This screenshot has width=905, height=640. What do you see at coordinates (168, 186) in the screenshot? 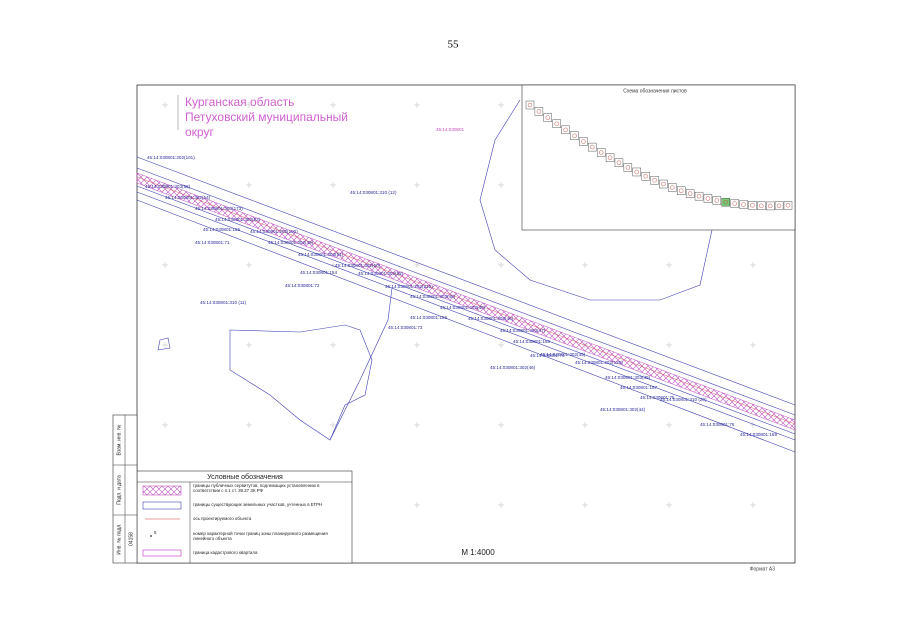
I see `parcel-label: 45:14:030801:303(55)` at bounding box center [168, 186].